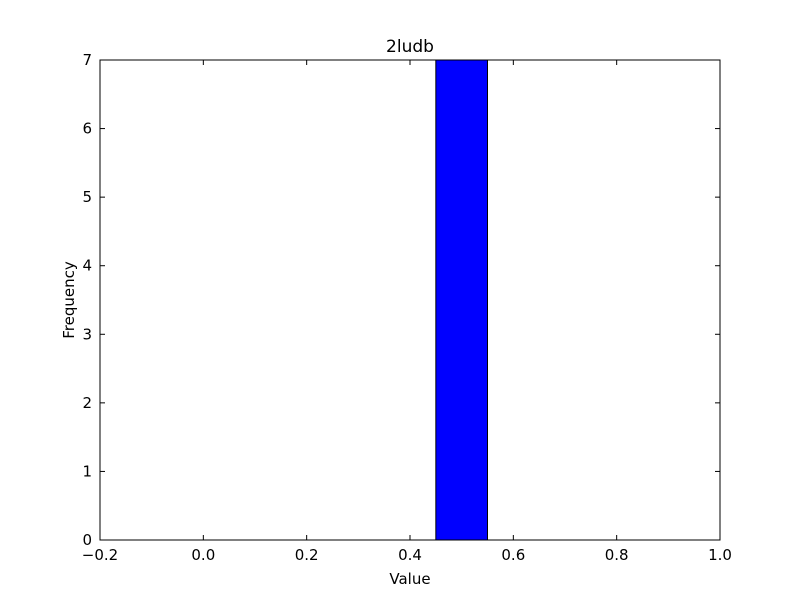 The image size is (800, 600). I want to click on y-tick-label: 0, so click(87, 540).